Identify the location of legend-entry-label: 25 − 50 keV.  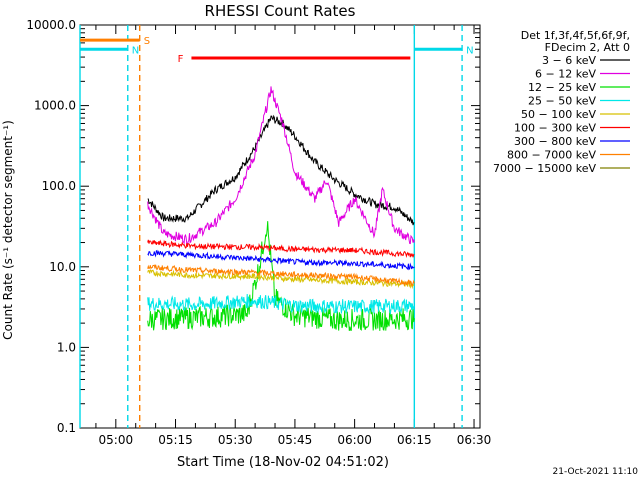
(562, 101).